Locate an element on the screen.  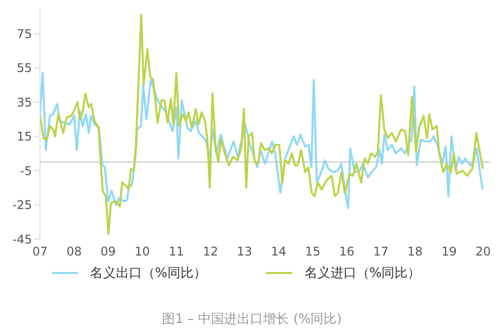
y-tick-label: -25 is located at coordinates (22, 205).